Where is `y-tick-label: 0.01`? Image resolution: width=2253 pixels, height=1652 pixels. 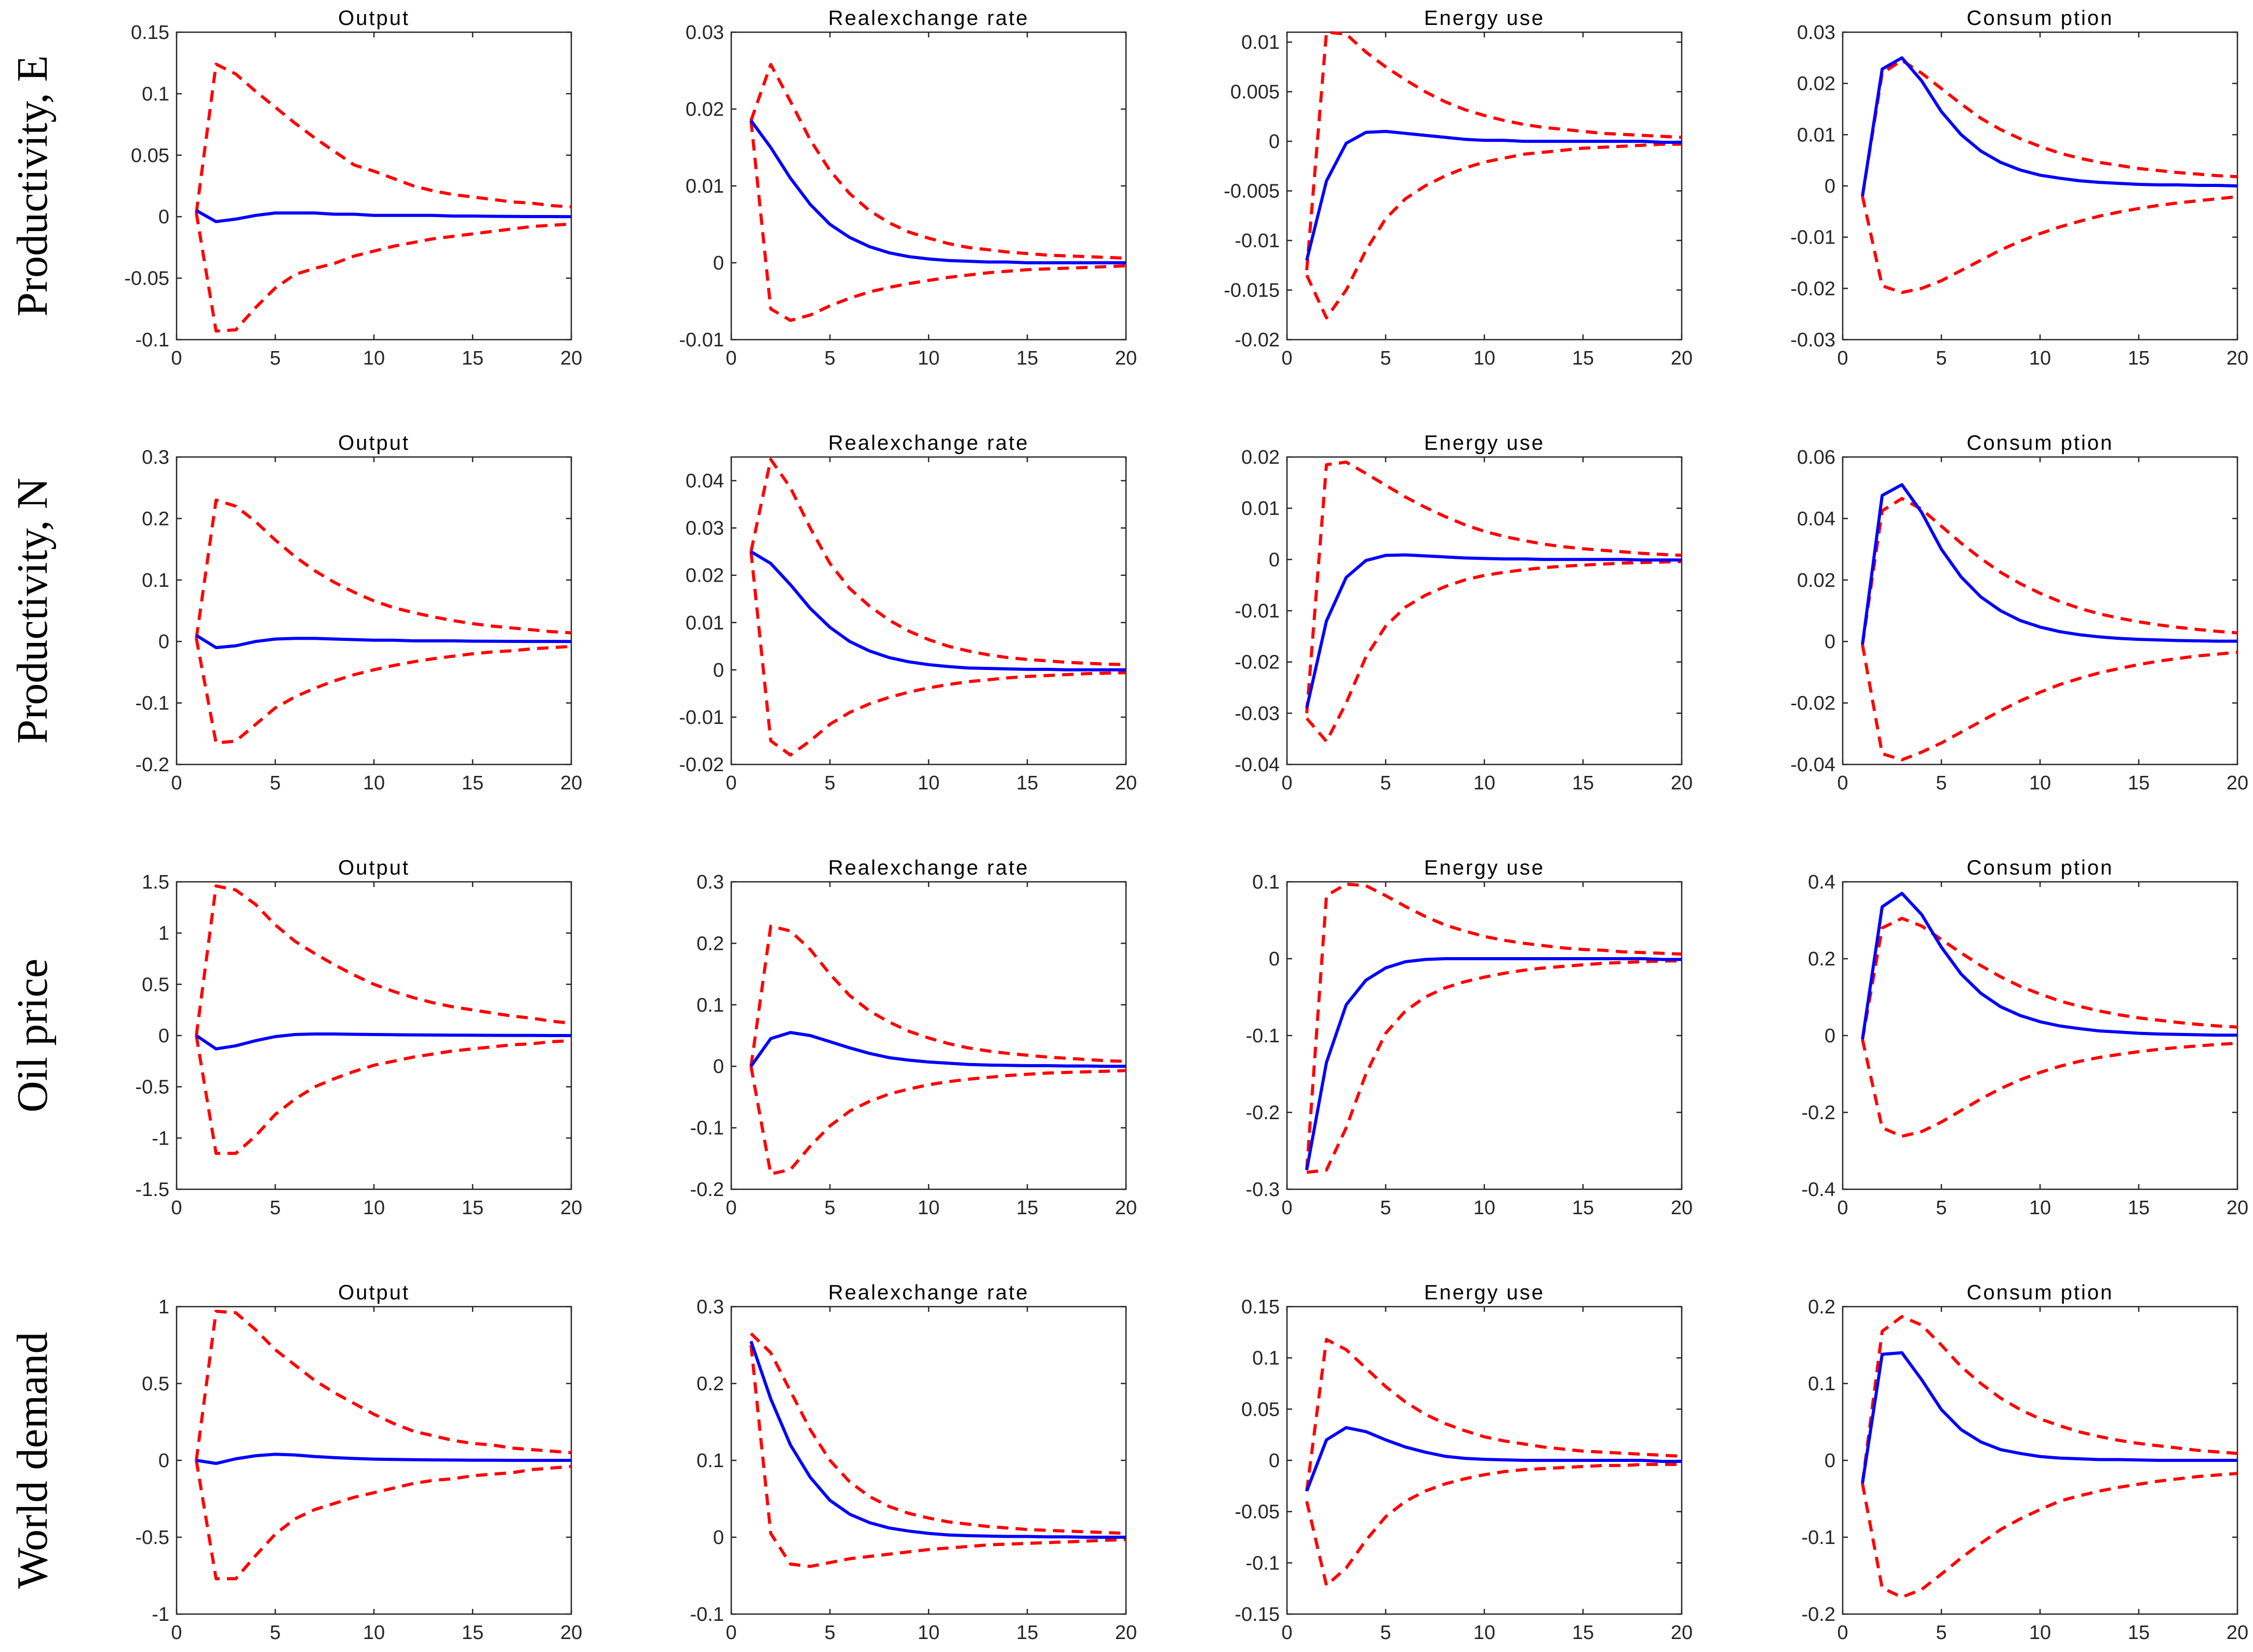 y-tick-label: 0.01 is located at coordinates (1816, 135).